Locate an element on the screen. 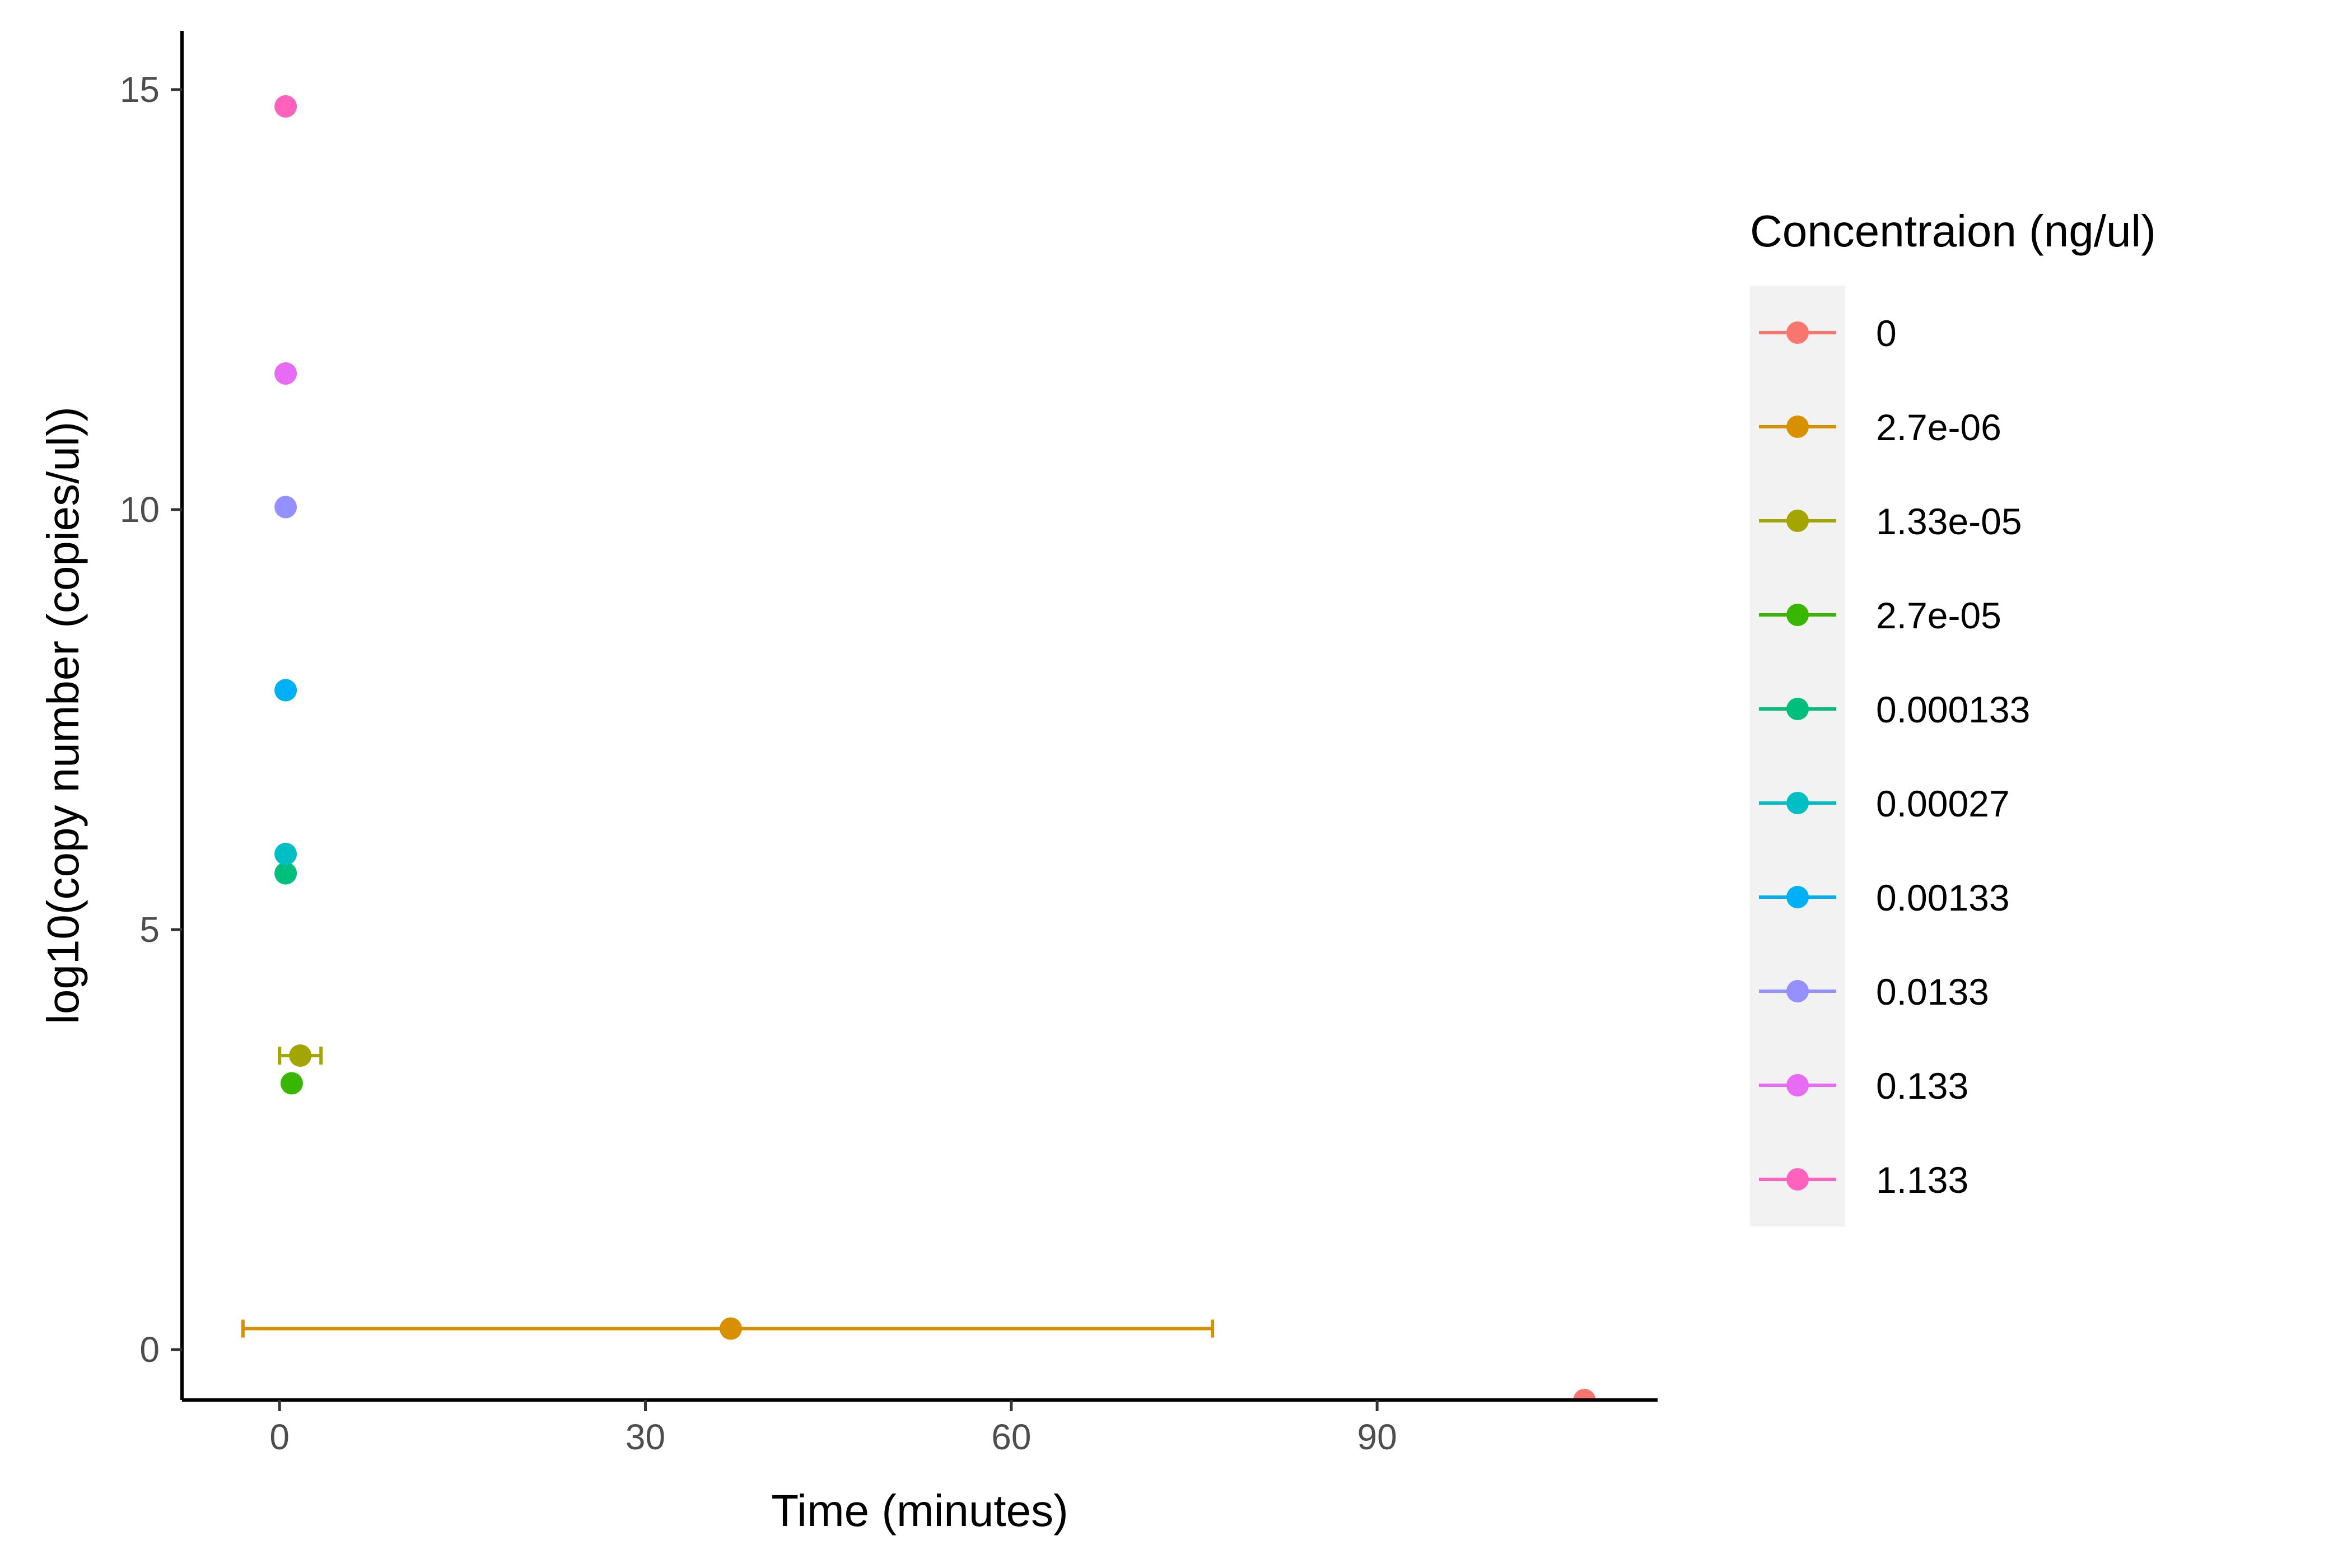 This screenshot has height=1568, width=2352. x-tick-label: 0 is located at coordinates (280, 1437).